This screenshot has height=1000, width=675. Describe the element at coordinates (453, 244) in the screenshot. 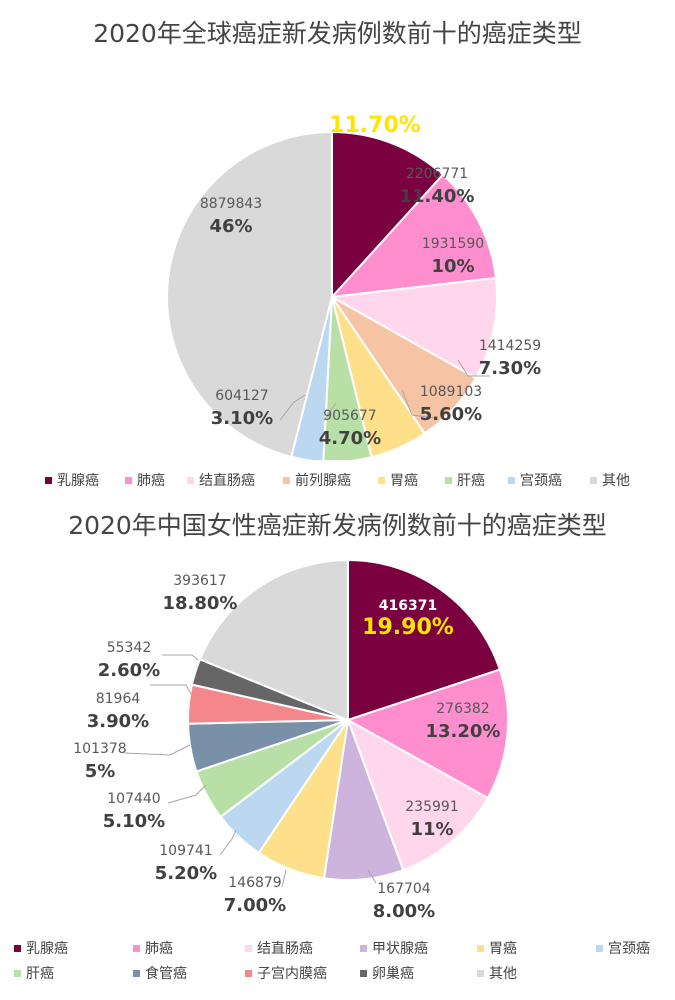

I see `data-label-value-3: 1931590` at that location.